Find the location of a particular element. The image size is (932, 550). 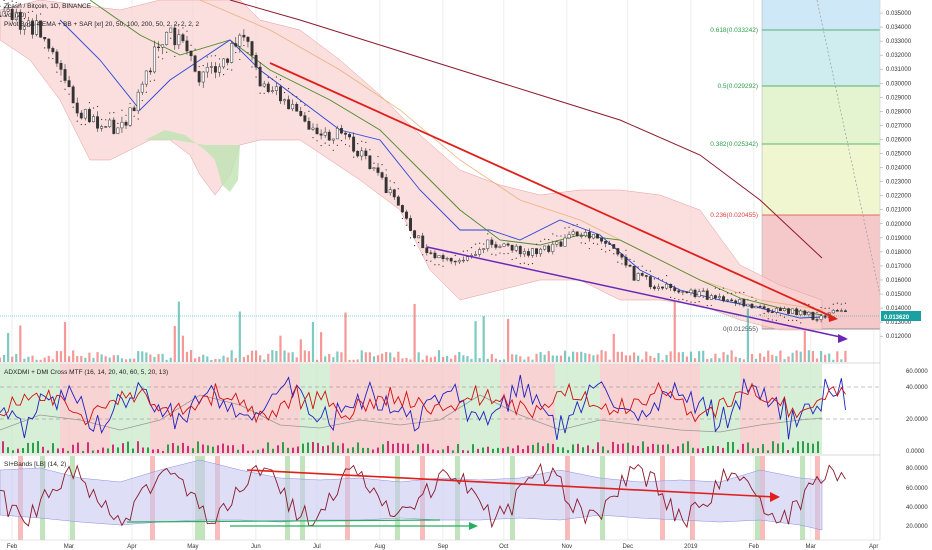

time-axis-label: Dec is located at coordinates (627, 547).